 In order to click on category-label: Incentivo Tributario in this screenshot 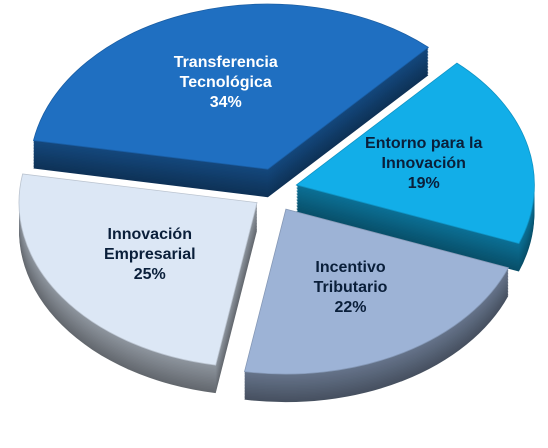, I will do `click(350, 278)`.